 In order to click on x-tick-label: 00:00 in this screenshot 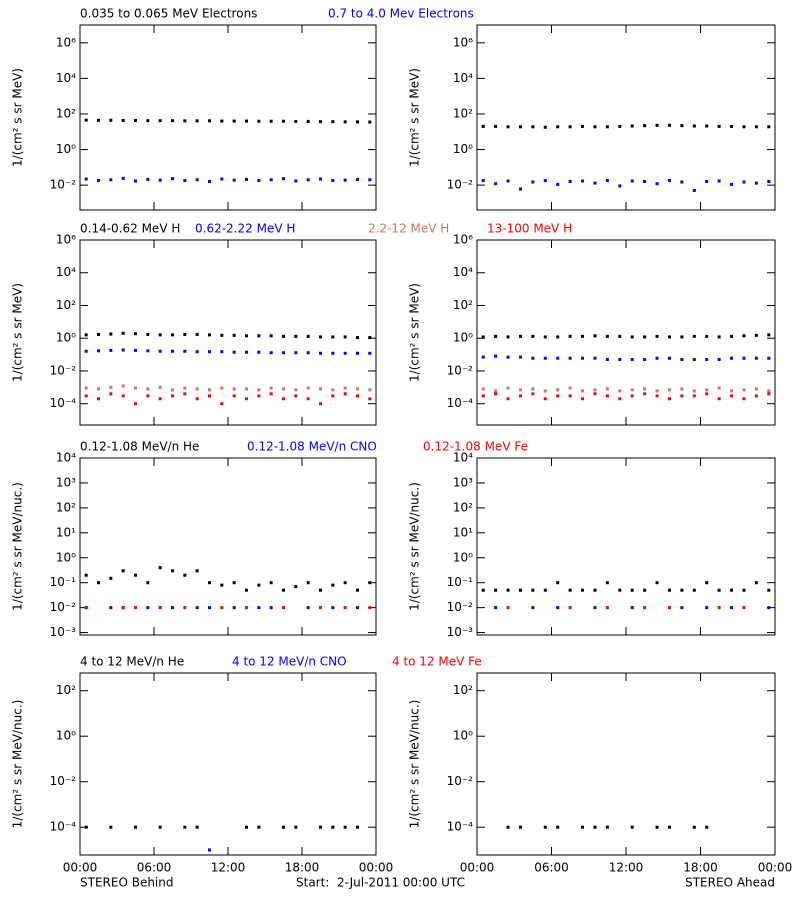, I will do `click(775, 868)`.